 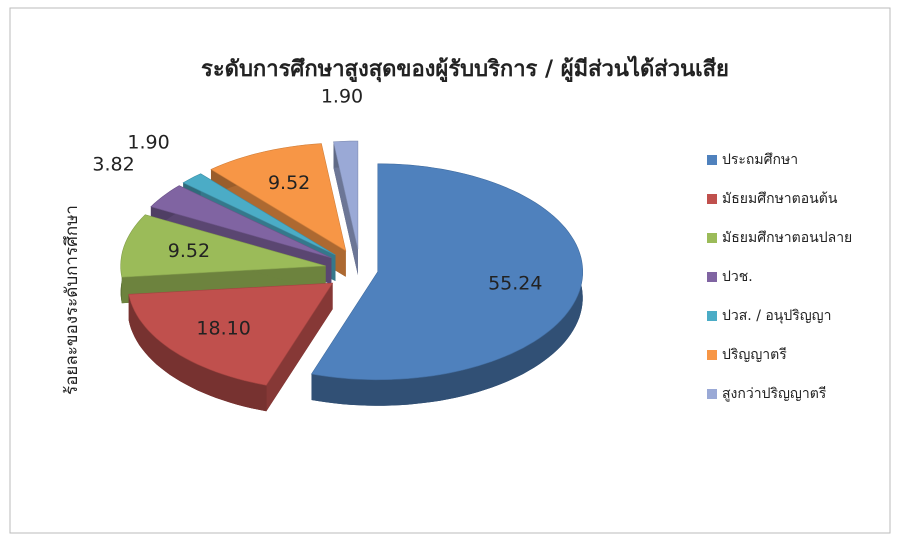 What do you see at coordinates (776, 316) in the screenshot?
I see `legend-text: ปวส. / อนุปริญญา` at bounding box center [776, 316].